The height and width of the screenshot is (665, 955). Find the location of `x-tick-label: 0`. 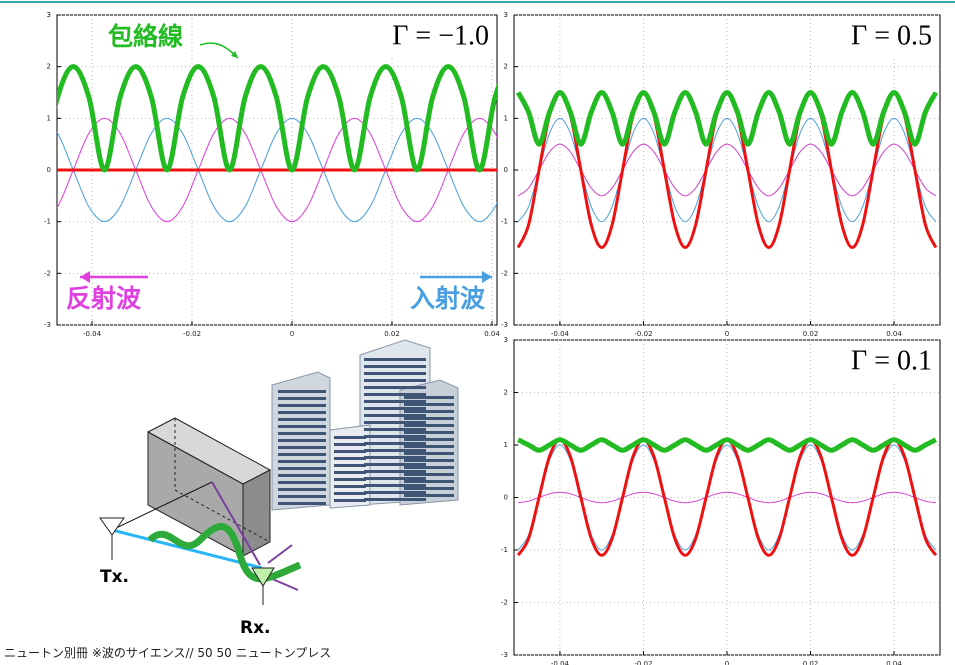

x-tick-label: 0 is located at coordinates (727, 662).